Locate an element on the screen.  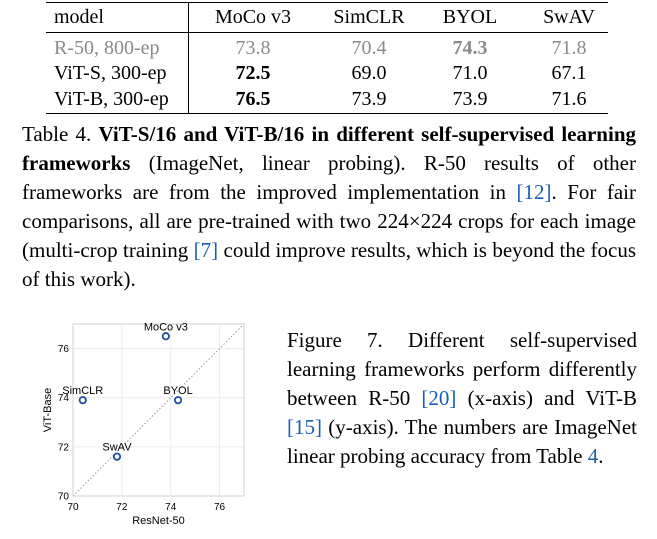
figure-caption-text: . is located at coordinates (601, 456).